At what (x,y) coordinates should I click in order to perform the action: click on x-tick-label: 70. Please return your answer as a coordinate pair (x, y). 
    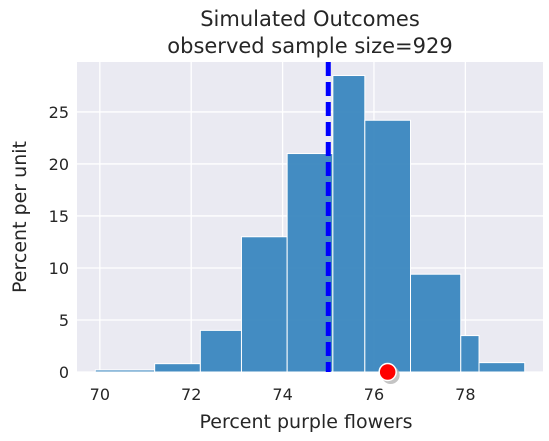
    Looking at the image, I should click on (100, 394).